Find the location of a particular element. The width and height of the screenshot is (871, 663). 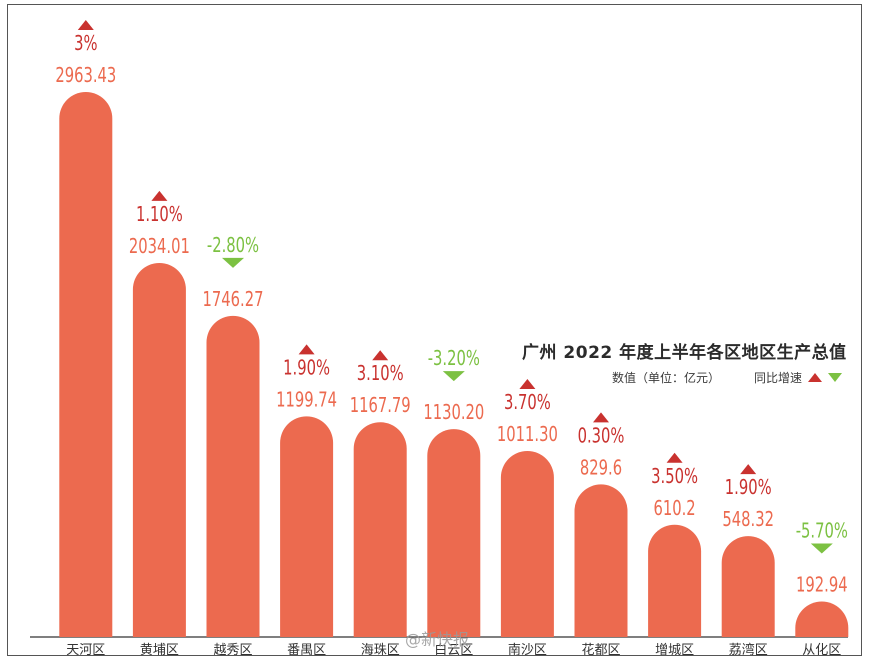

value-label: 1746.27 is located at coordinates (233, 299).